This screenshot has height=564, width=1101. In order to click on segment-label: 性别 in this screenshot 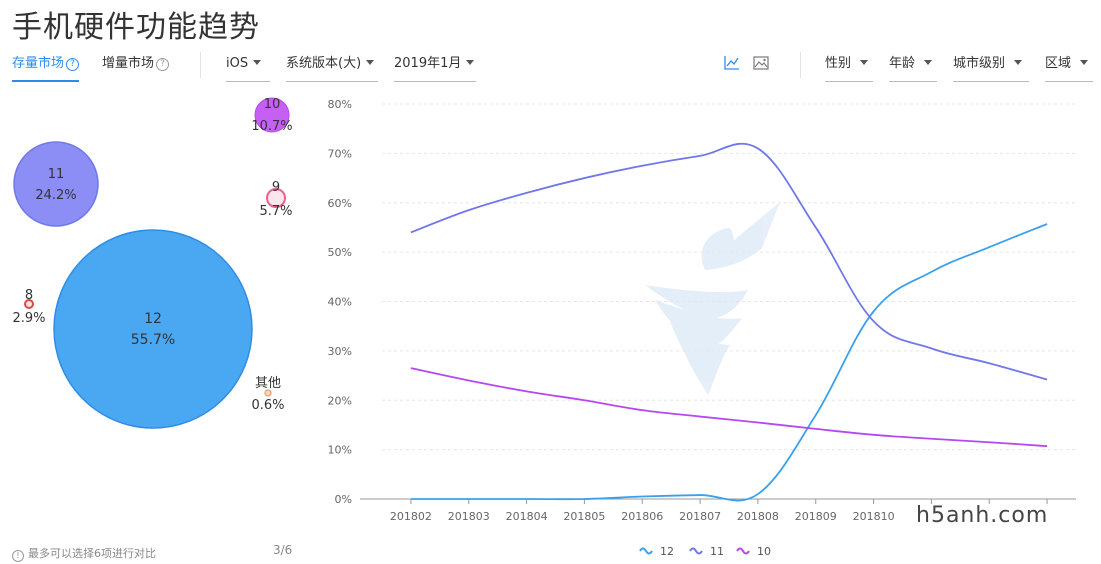, I will do `click(838, 63)`.